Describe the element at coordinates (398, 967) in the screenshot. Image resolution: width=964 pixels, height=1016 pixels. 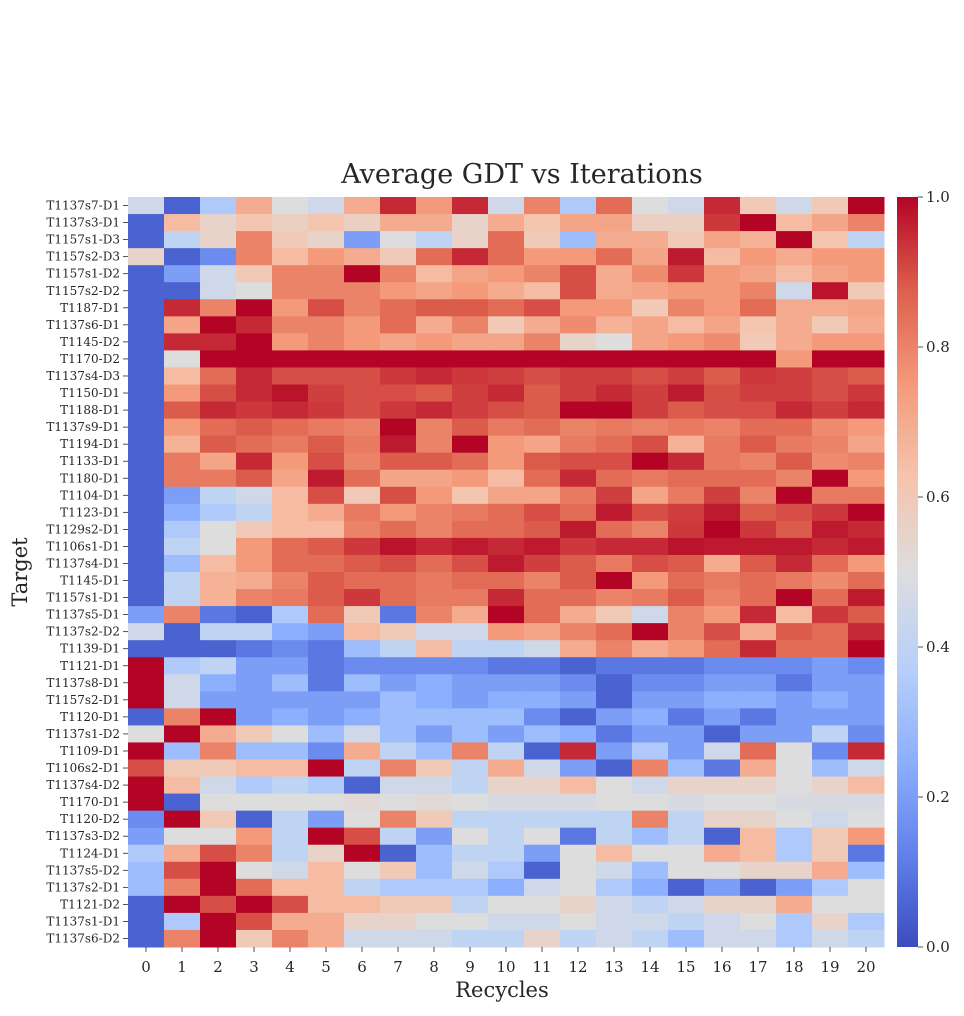
I see `x-tick-label: 7` at that location.